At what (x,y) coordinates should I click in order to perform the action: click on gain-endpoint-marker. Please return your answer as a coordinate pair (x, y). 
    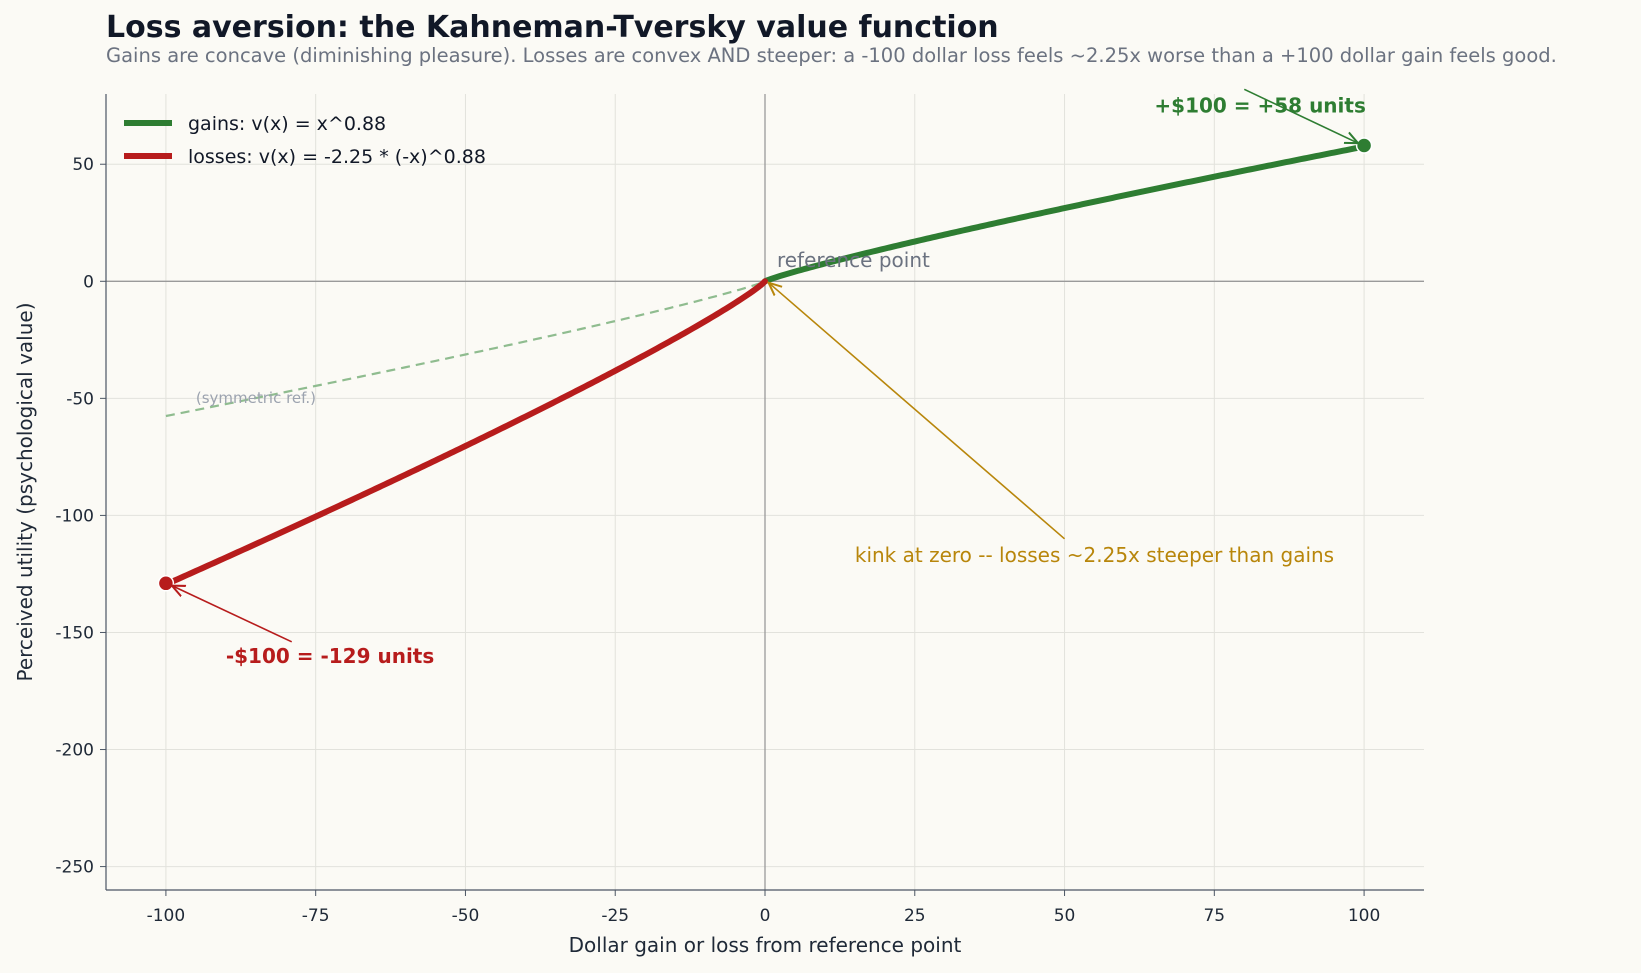
    Looking at the image, I should click on (1364, 145).